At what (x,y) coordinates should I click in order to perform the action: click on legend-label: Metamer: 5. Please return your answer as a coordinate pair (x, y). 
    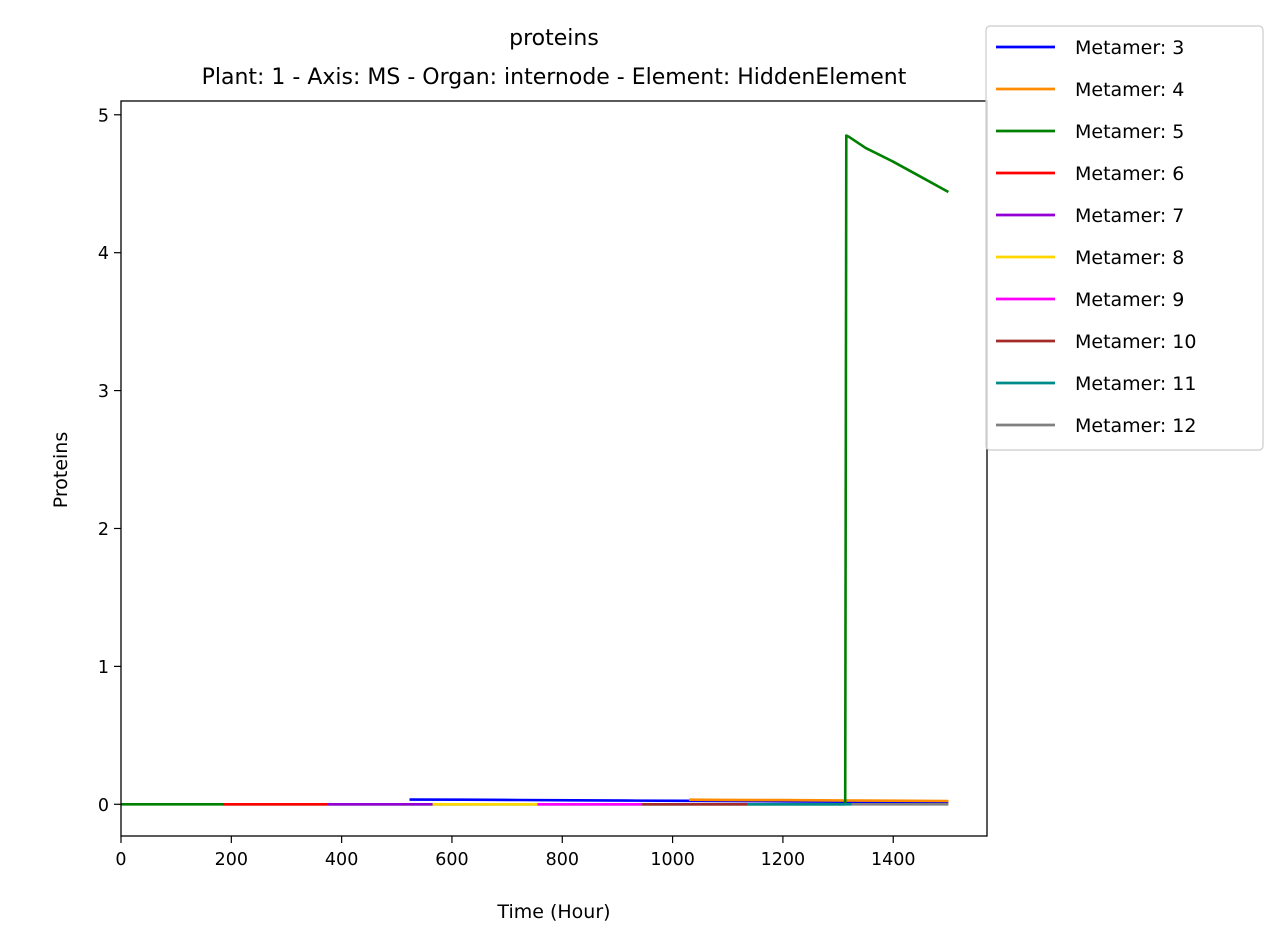
    Looking at the image, I should click on (1129, 132).